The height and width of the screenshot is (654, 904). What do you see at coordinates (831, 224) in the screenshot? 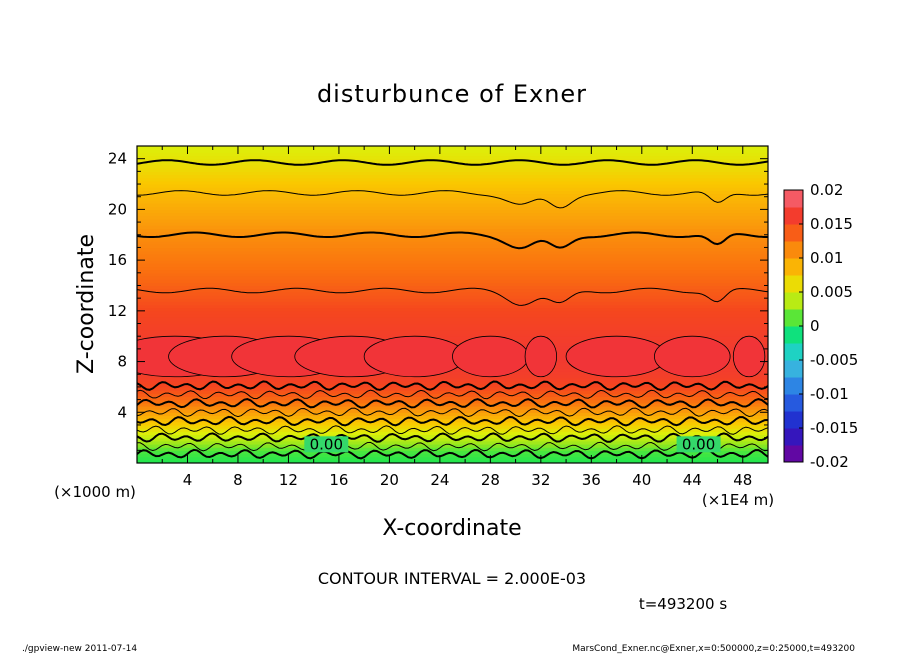
I see `colorbar-tick-label: 0.015` at bounding box center [831, 224].